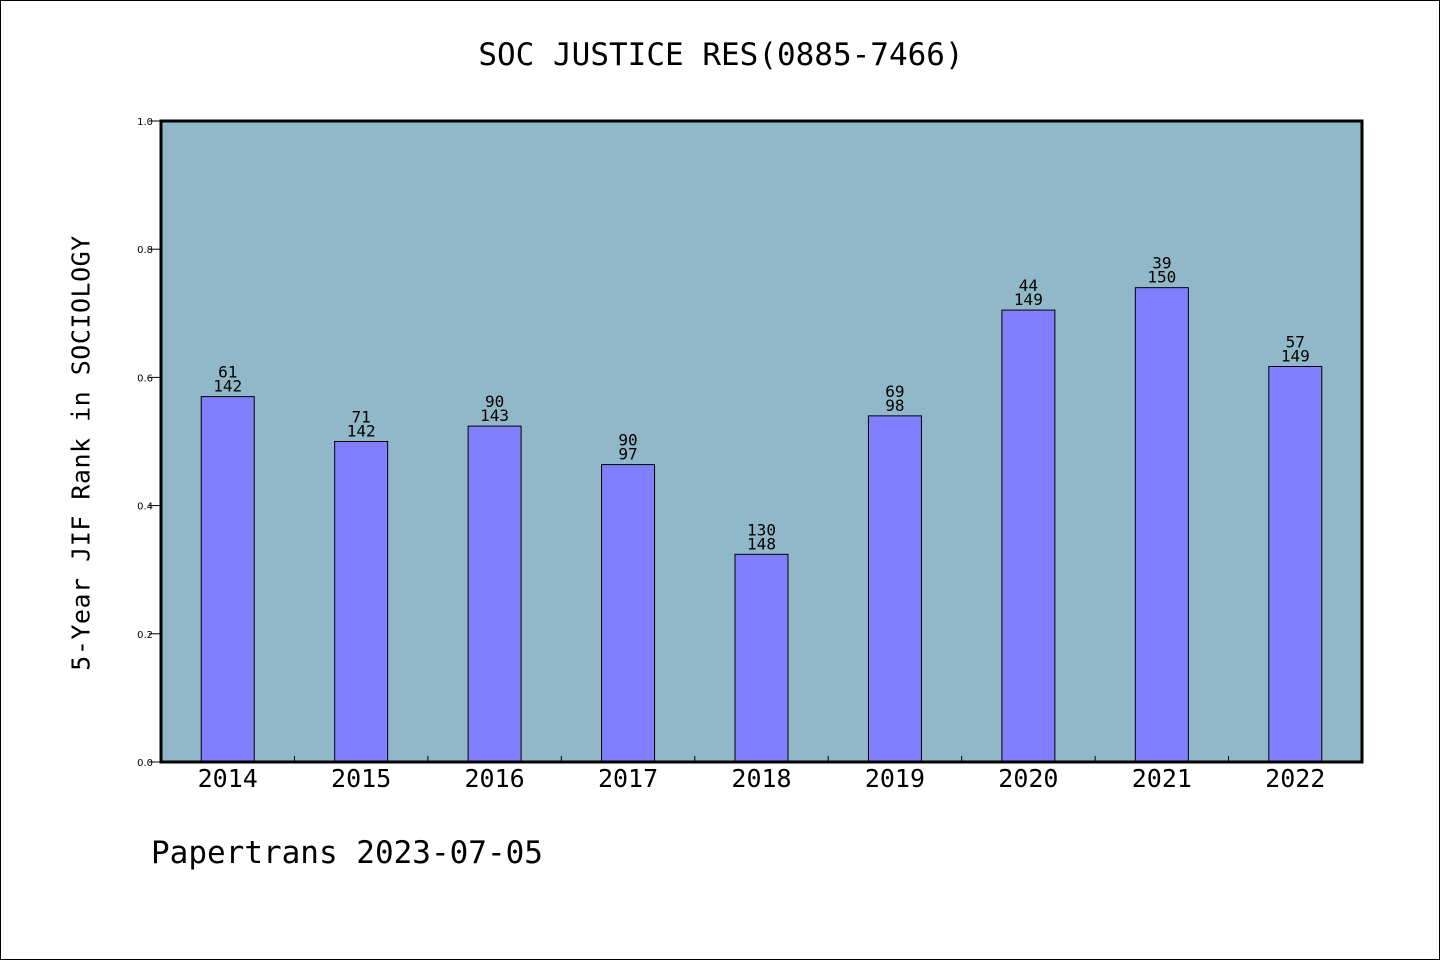  What do you see at coordinates (761, 778) in the screenshot?
I see `x-tick-label: 2018` at bounding box center [761, 778].